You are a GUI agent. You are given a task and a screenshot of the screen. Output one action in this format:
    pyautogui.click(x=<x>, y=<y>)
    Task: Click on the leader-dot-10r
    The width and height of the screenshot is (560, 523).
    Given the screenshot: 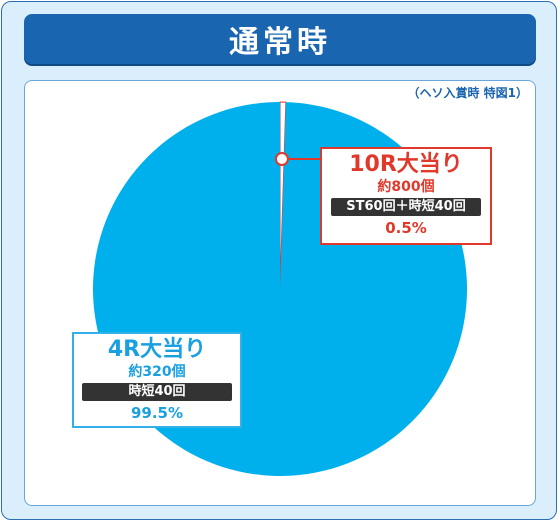 What is the action you would take?
    pyautogui.click(x=281, y=159)
    